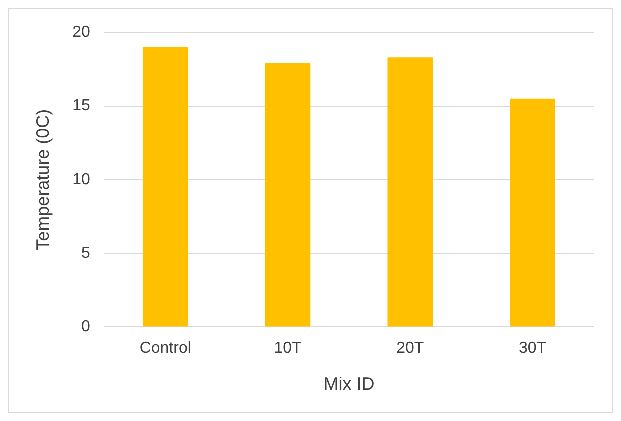  What do you see at coordinates (81, 33) in the screenshot?
I see `y-tick-label: 20` at bounding box center [81, 33].